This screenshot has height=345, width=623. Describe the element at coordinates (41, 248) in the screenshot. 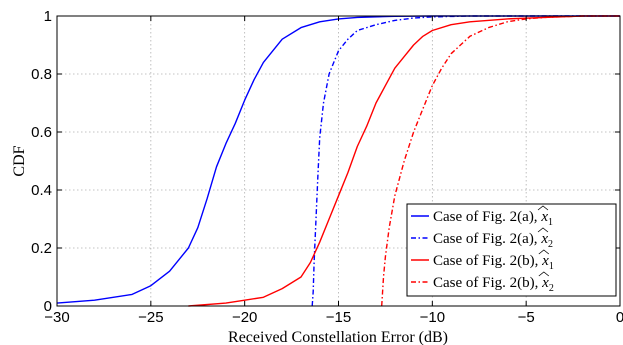

I see `y-tick-label: 0.2` at that location.